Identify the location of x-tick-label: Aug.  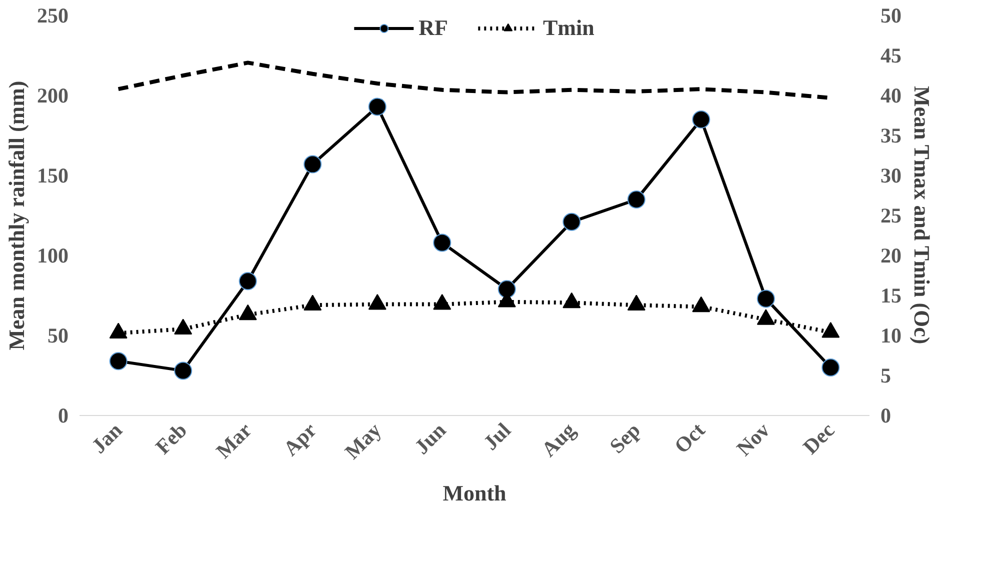
(558, 440).